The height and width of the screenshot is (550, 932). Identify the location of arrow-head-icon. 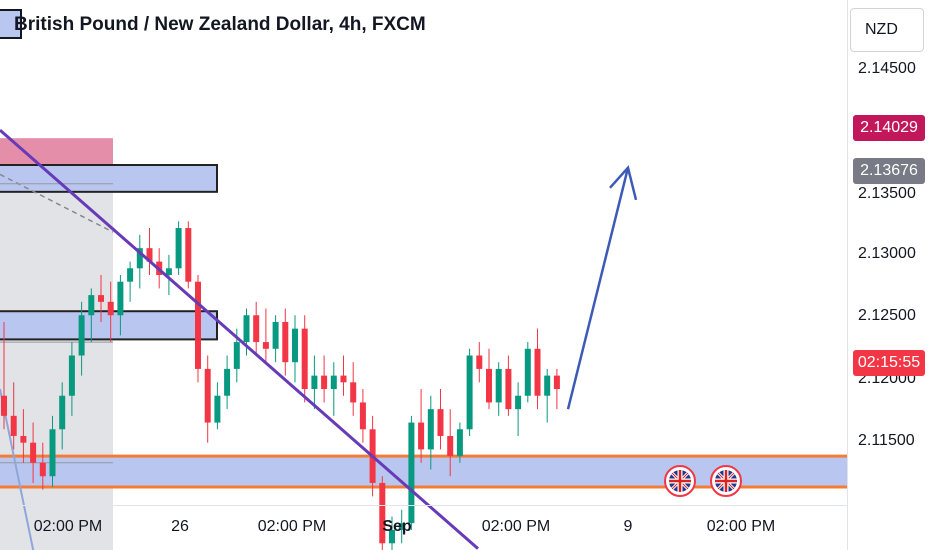
(623, 183).